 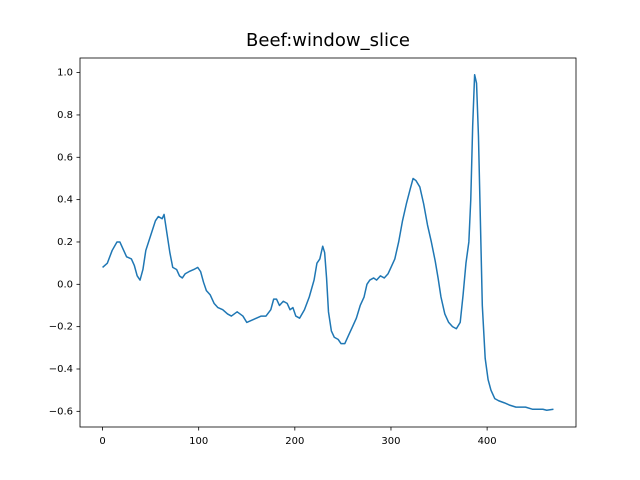 What do you see at coordinates (61, 369) in the screenshot?
I see `y-tick-label: −0.4` at bounding box center [61, 369].